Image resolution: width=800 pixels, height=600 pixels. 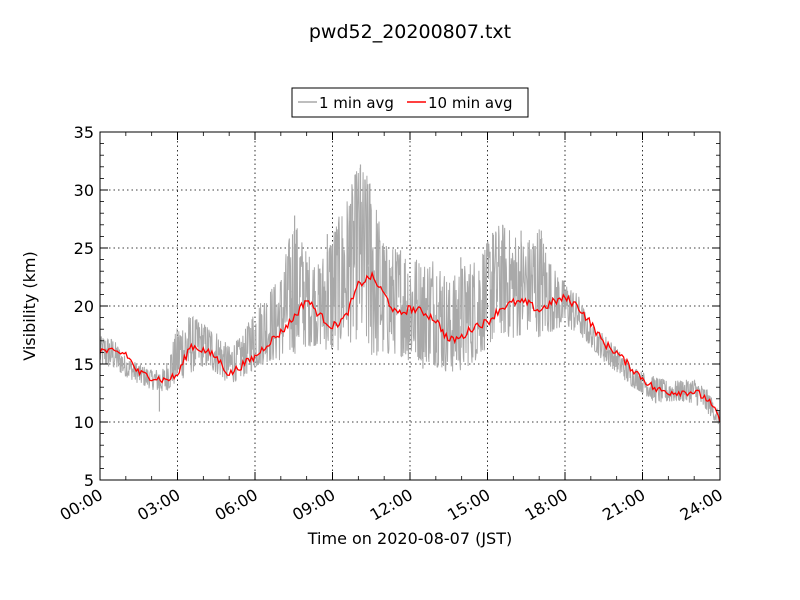 What do you see at coordinates (84, 422) in the screenshot?
I see `y-tick-label: 10` at bounding box center [84, 422].